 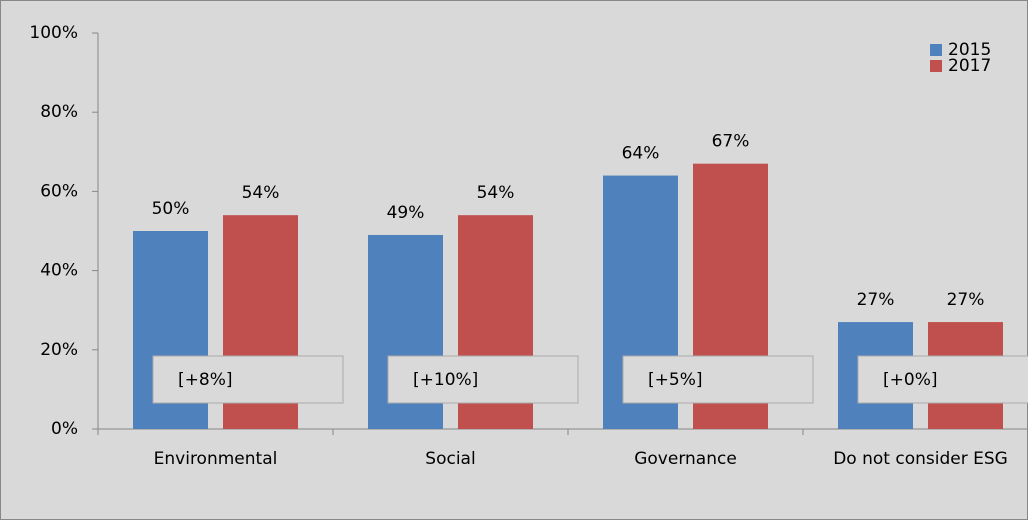 I want to click on annotation: [+8%], so click(x=205, y=380).